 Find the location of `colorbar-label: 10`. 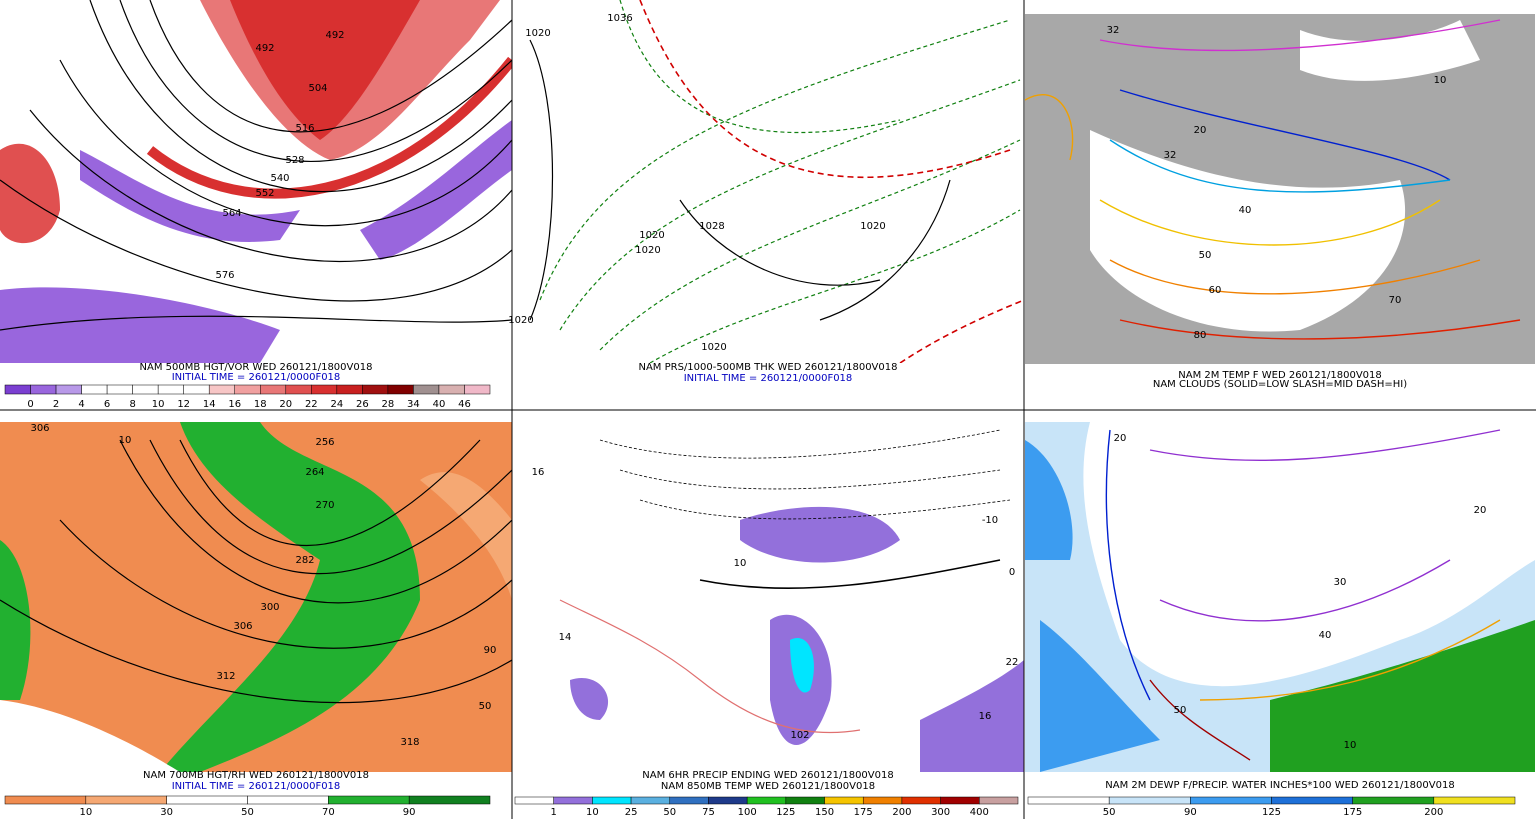

colorbar-label: 10 is located at coordinates (158, 404).